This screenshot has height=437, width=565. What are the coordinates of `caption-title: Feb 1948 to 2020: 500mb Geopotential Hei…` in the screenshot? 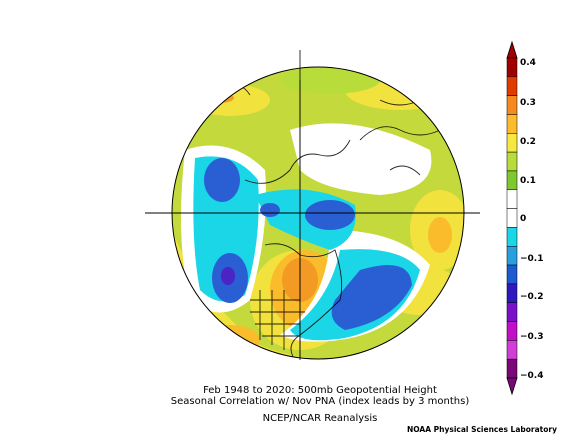 It's located at (320, 390).